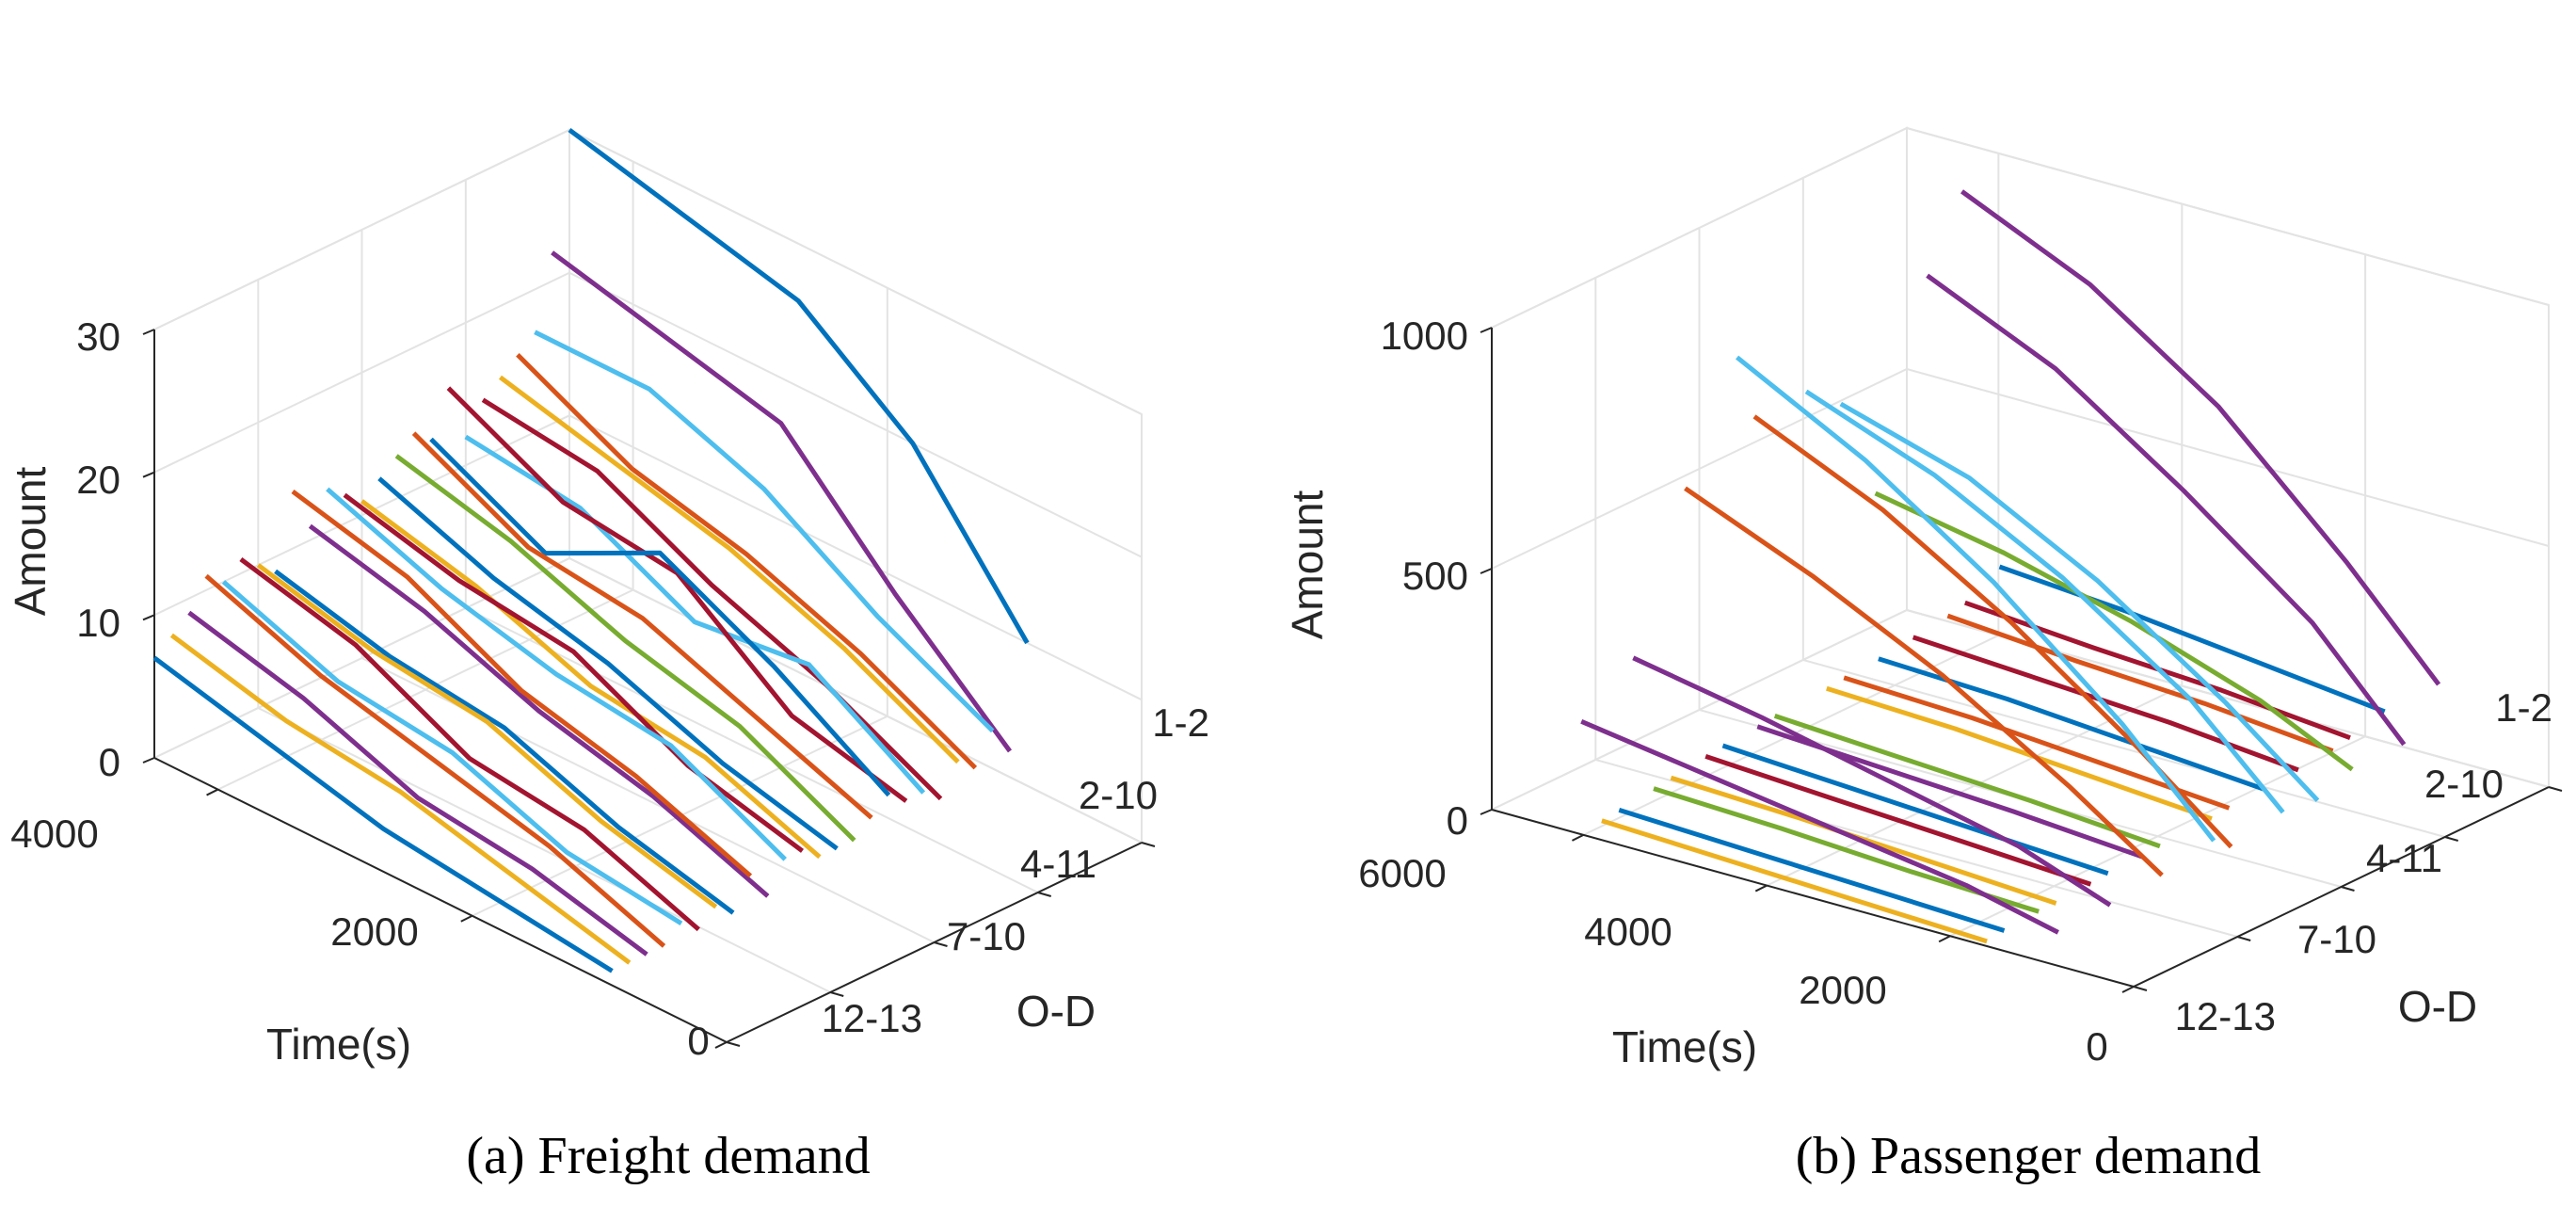 This screenshot has height=1206, width=2576. Describe the element at coordinates (338, 1044) in the screenshot. I see `freight-time-axis-title: Time(s)` at that location.